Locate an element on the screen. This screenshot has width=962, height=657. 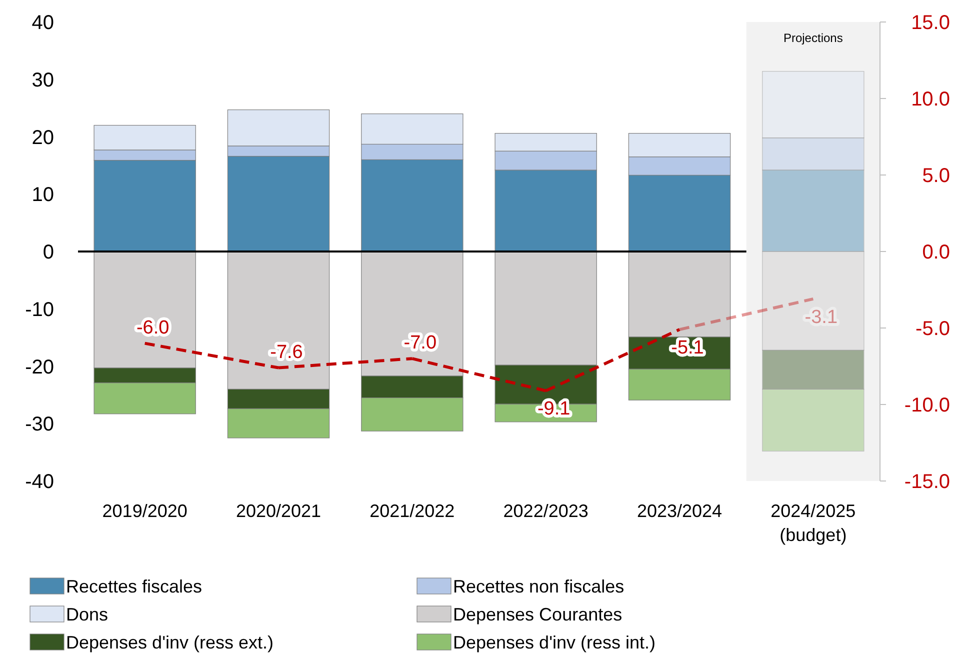
y-tick-label: 30 is located at coordinates (43, 80).